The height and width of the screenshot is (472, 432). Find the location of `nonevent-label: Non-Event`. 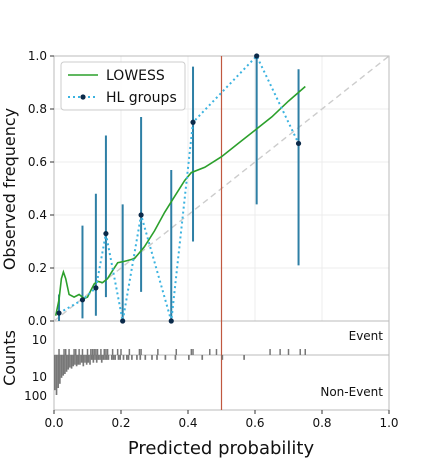

nonevent-label: Non-Event is located at coordinates (351, 392).